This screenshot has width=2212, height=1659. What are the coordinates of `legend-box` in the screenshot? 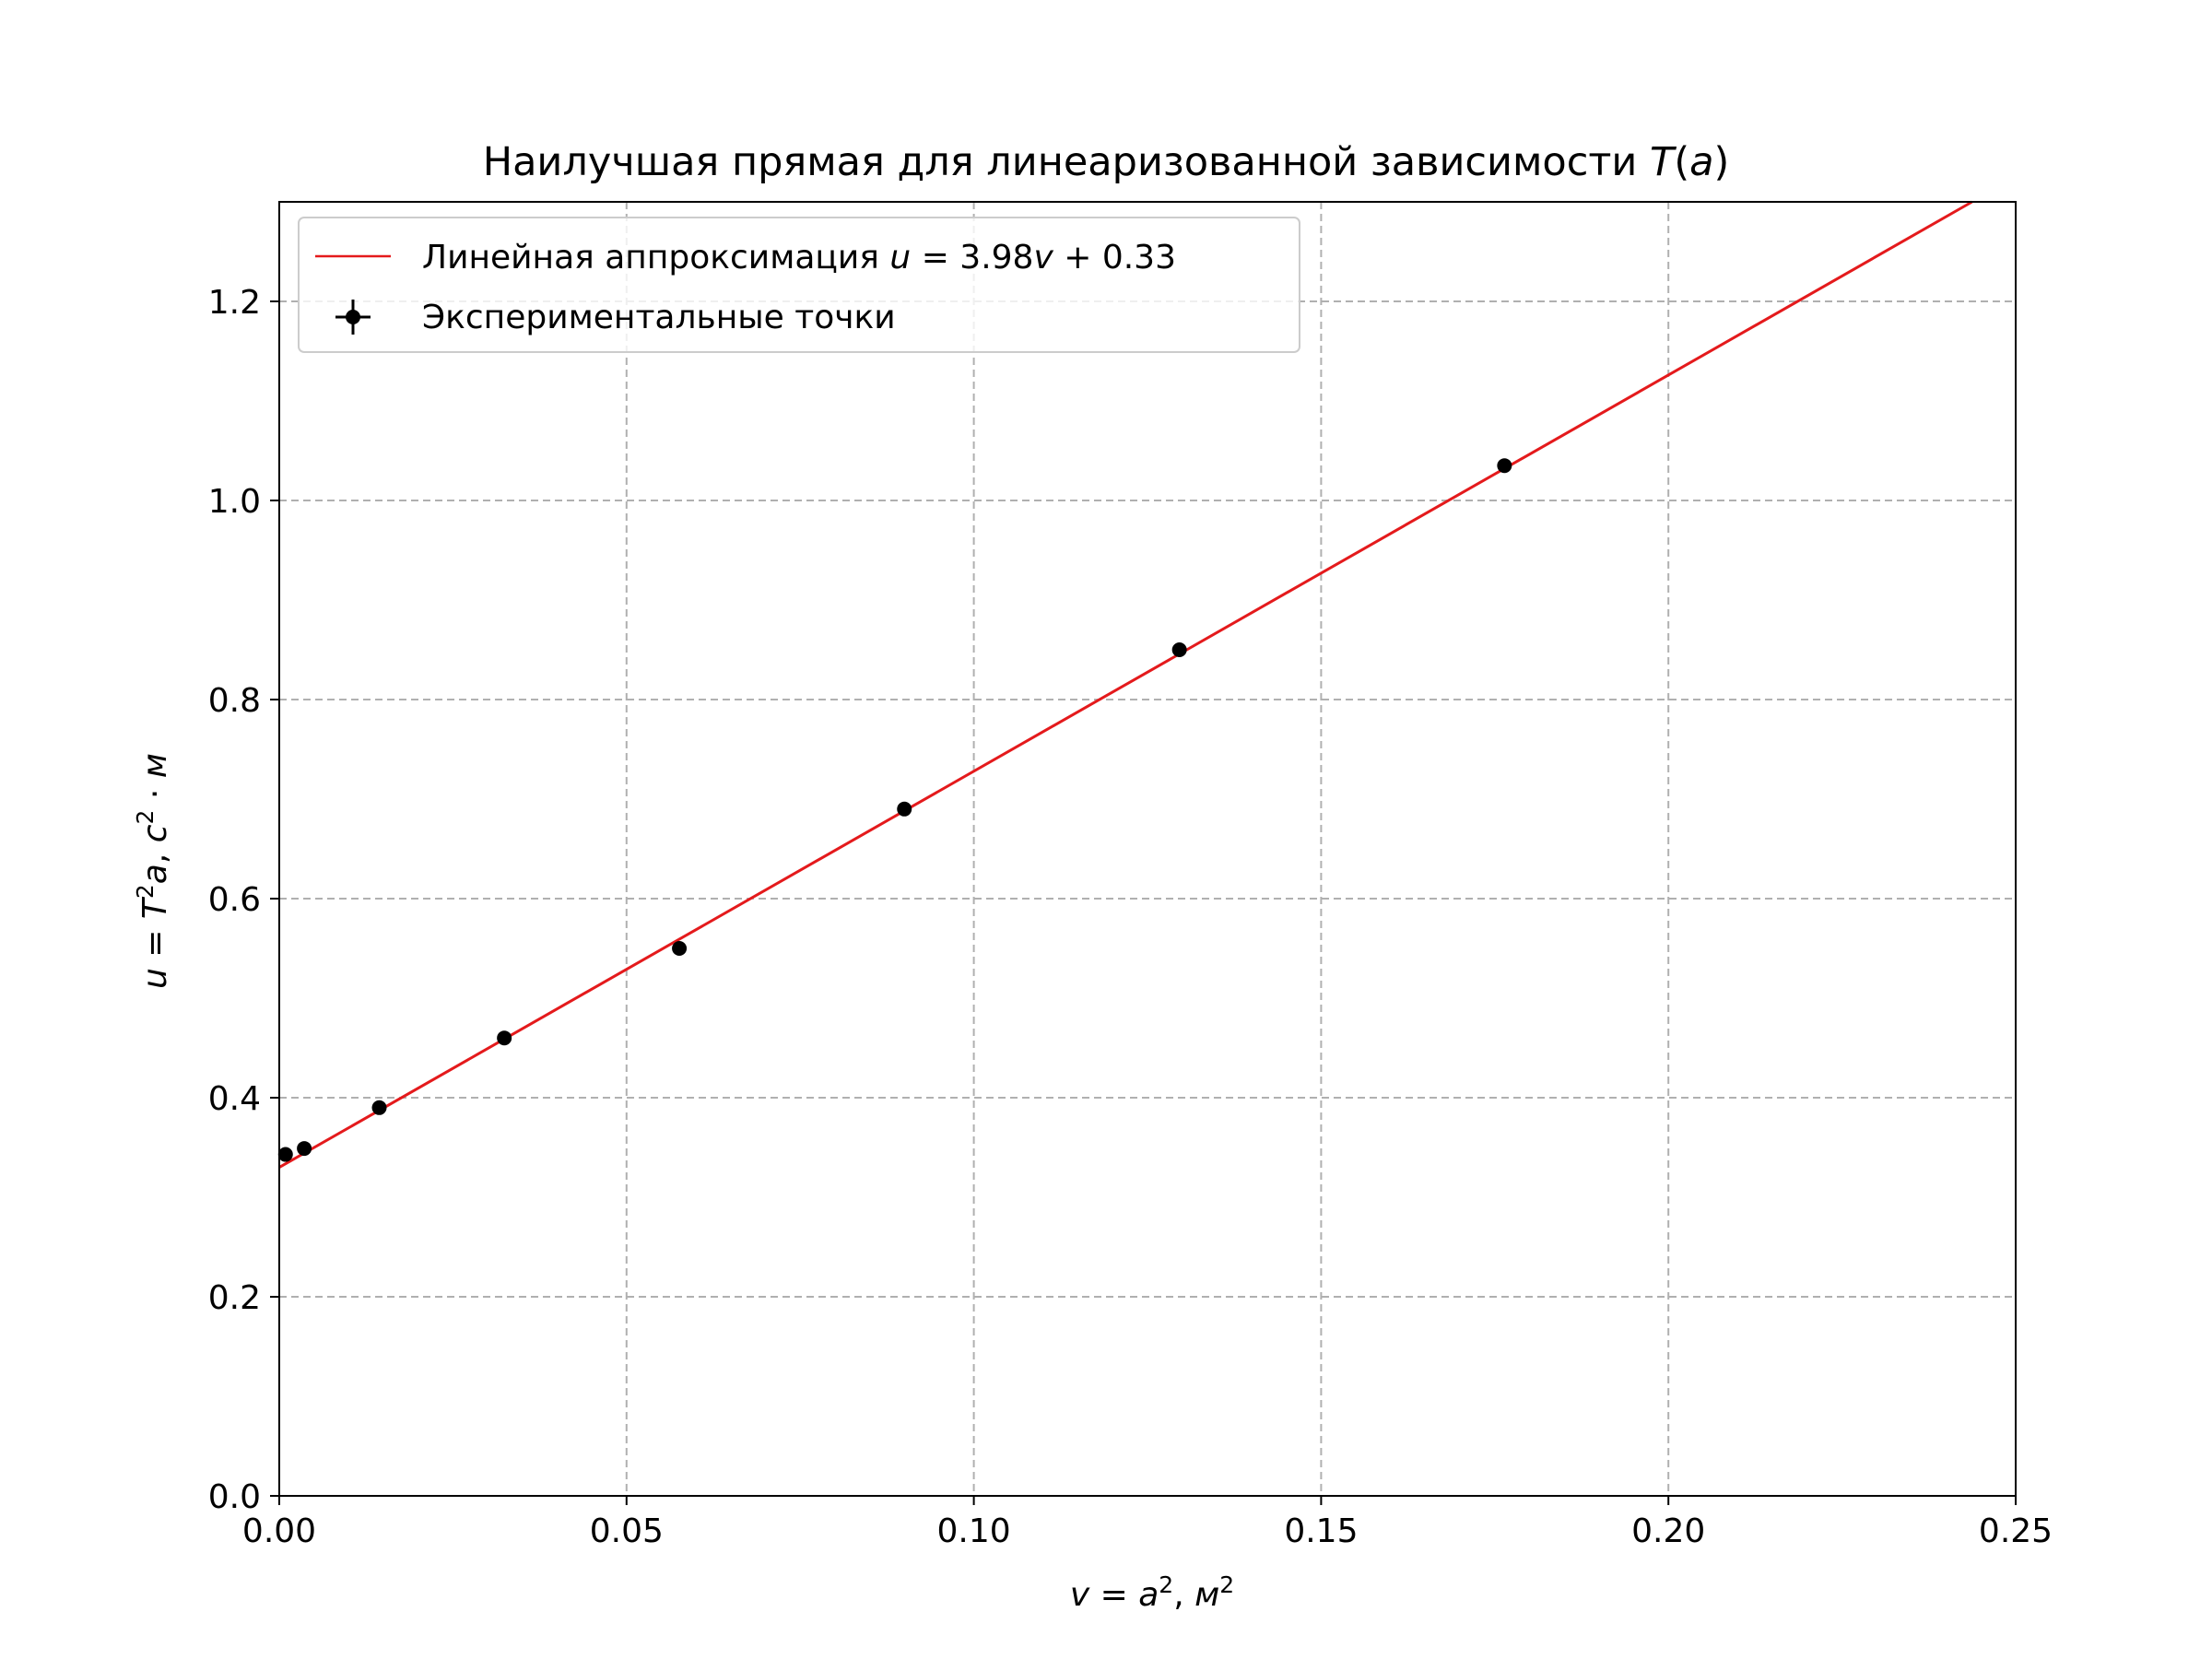 It's located at (799, 285).